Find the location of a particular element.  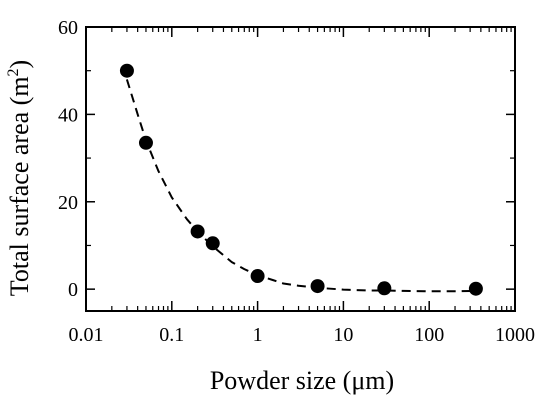

x-tick-label: 0.01 is located at coordinates (86, 335).